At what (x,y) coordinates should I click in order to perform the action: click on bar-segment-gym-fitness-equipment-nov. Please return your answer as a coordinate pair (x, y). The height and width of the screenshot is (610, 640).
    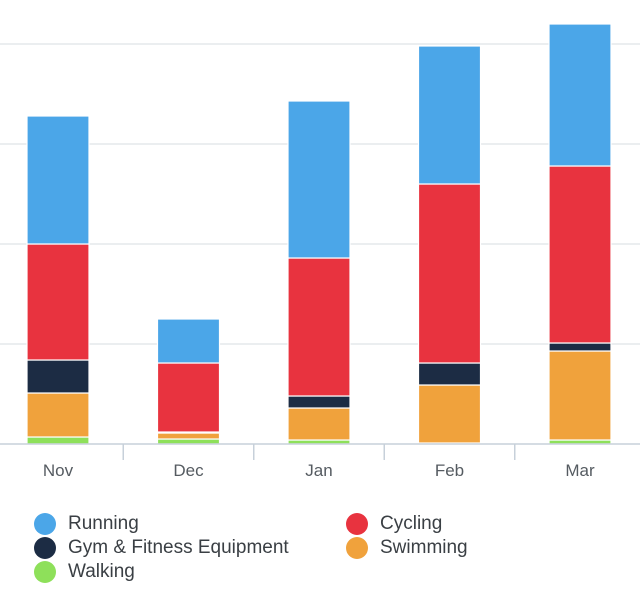
    Looking at the image, I should click on (58, 376).